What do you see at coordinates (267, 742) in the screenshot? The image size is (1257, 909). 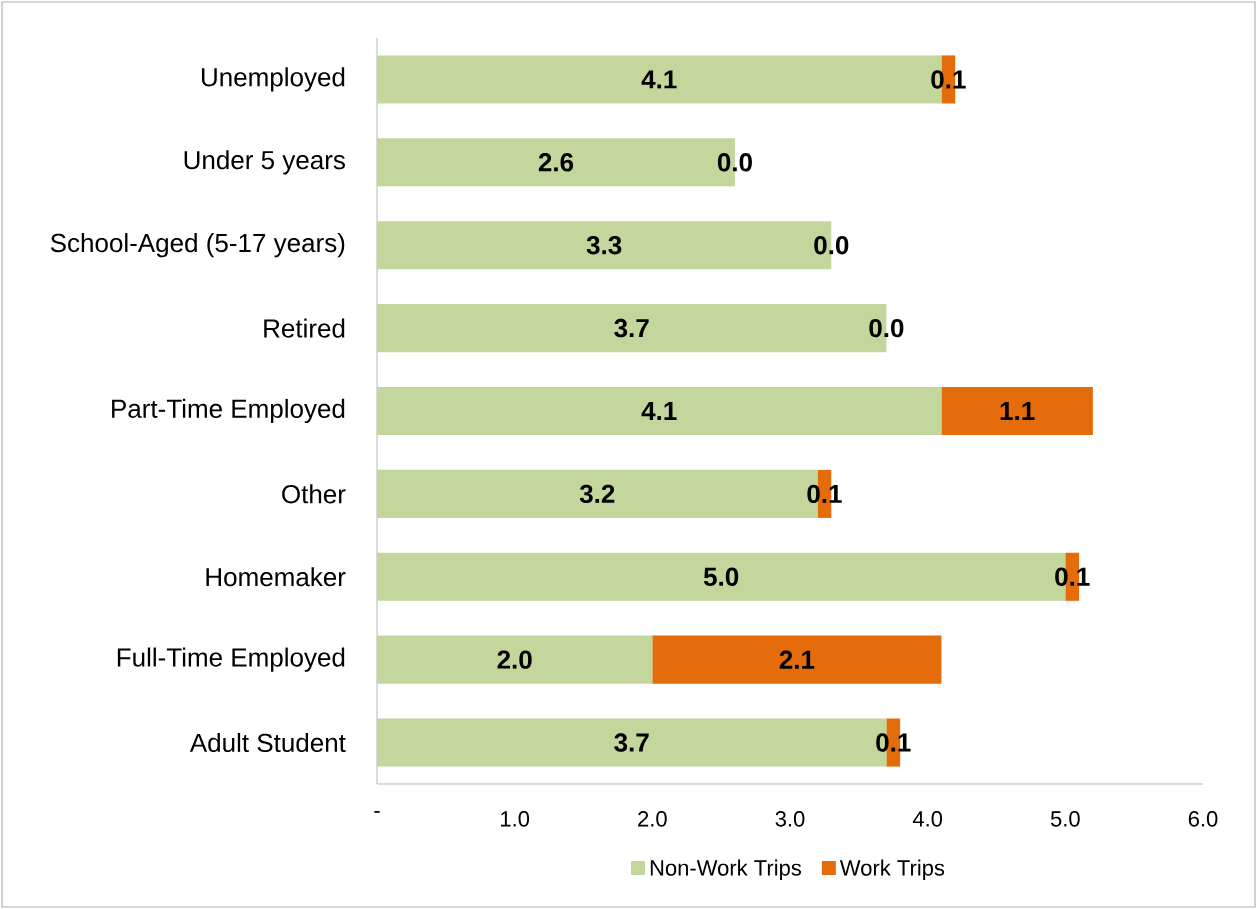 I see `y-tick-label: Adult Student` at bounding box center [267, 742].